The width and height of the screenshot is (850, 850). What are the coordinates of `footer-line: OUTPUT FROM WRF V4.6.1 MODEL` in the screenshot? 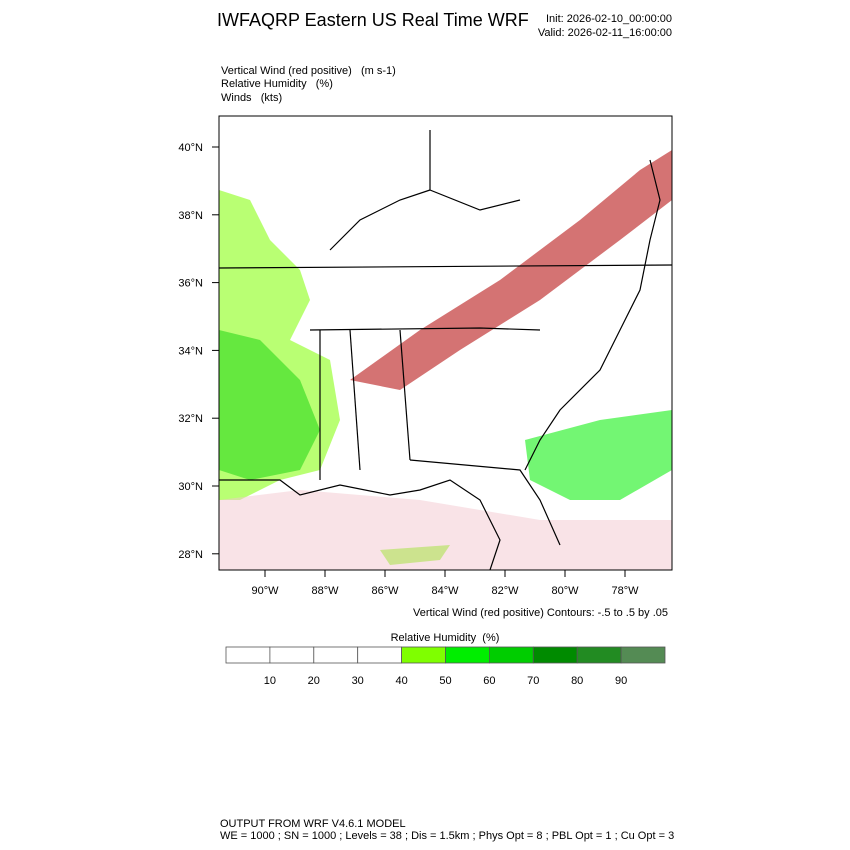 It's located at (313, 824).